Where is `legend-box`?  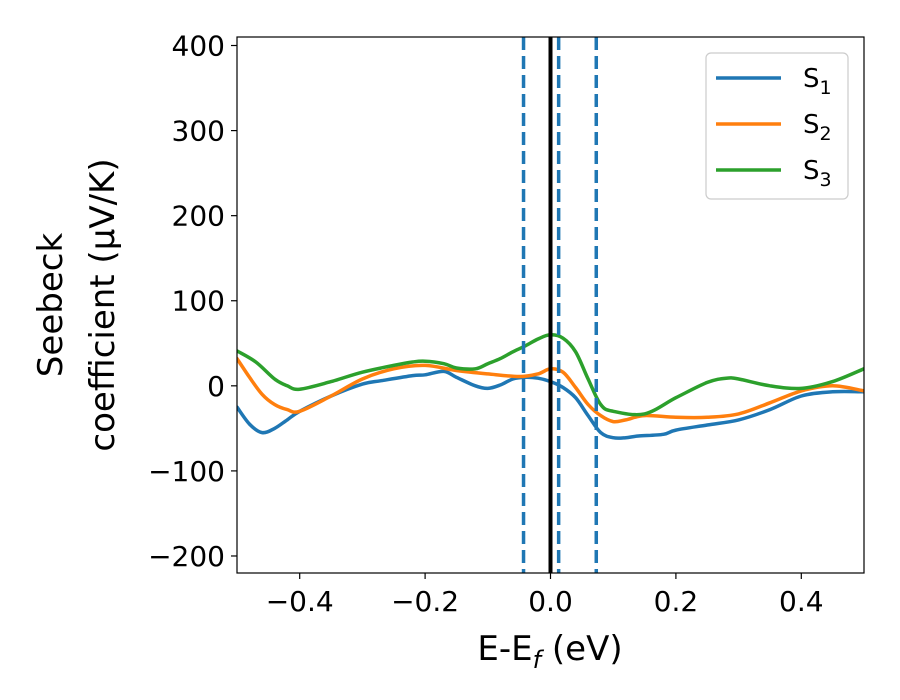
legend-box is located at coordinates (777, 126).